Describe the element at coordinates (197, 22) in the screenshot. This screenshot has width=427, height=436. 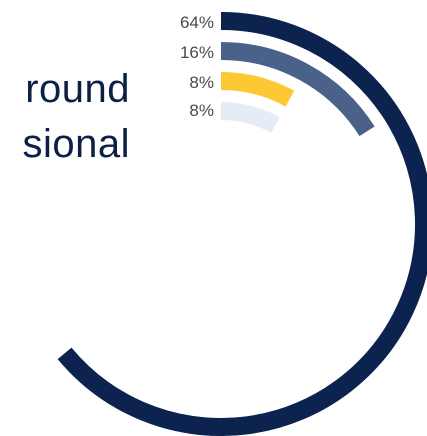
I see `bar-label-1: 64%` at that location.